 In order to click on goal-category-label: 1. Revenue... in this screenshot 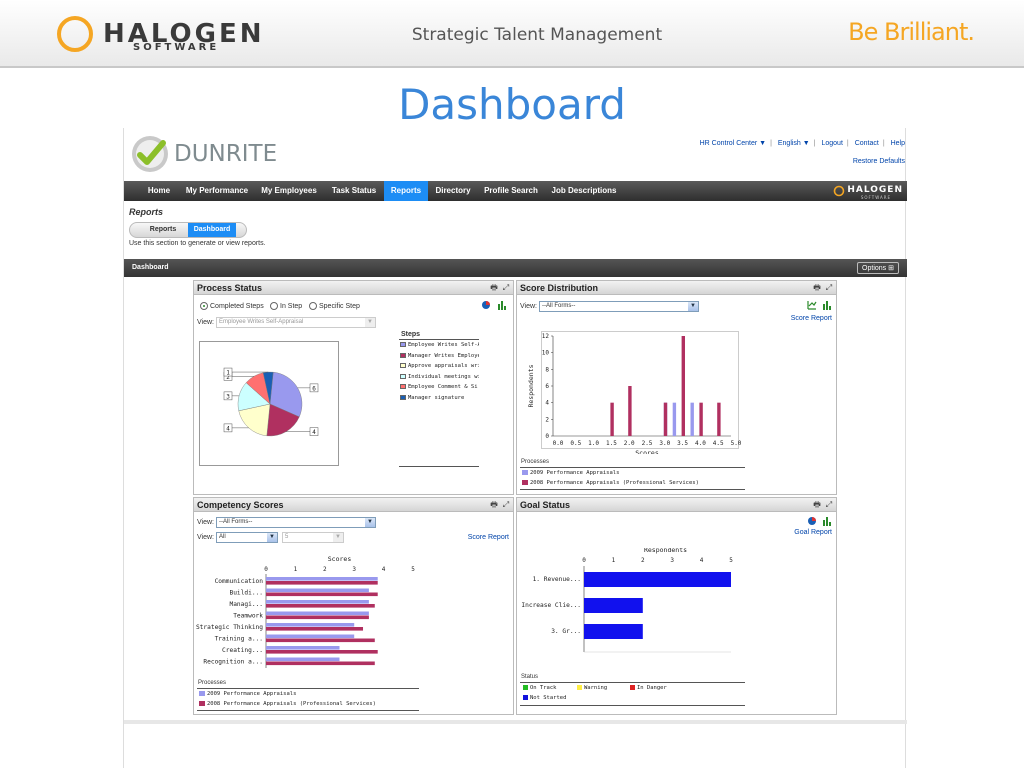, I will do `click(557, 579)`.